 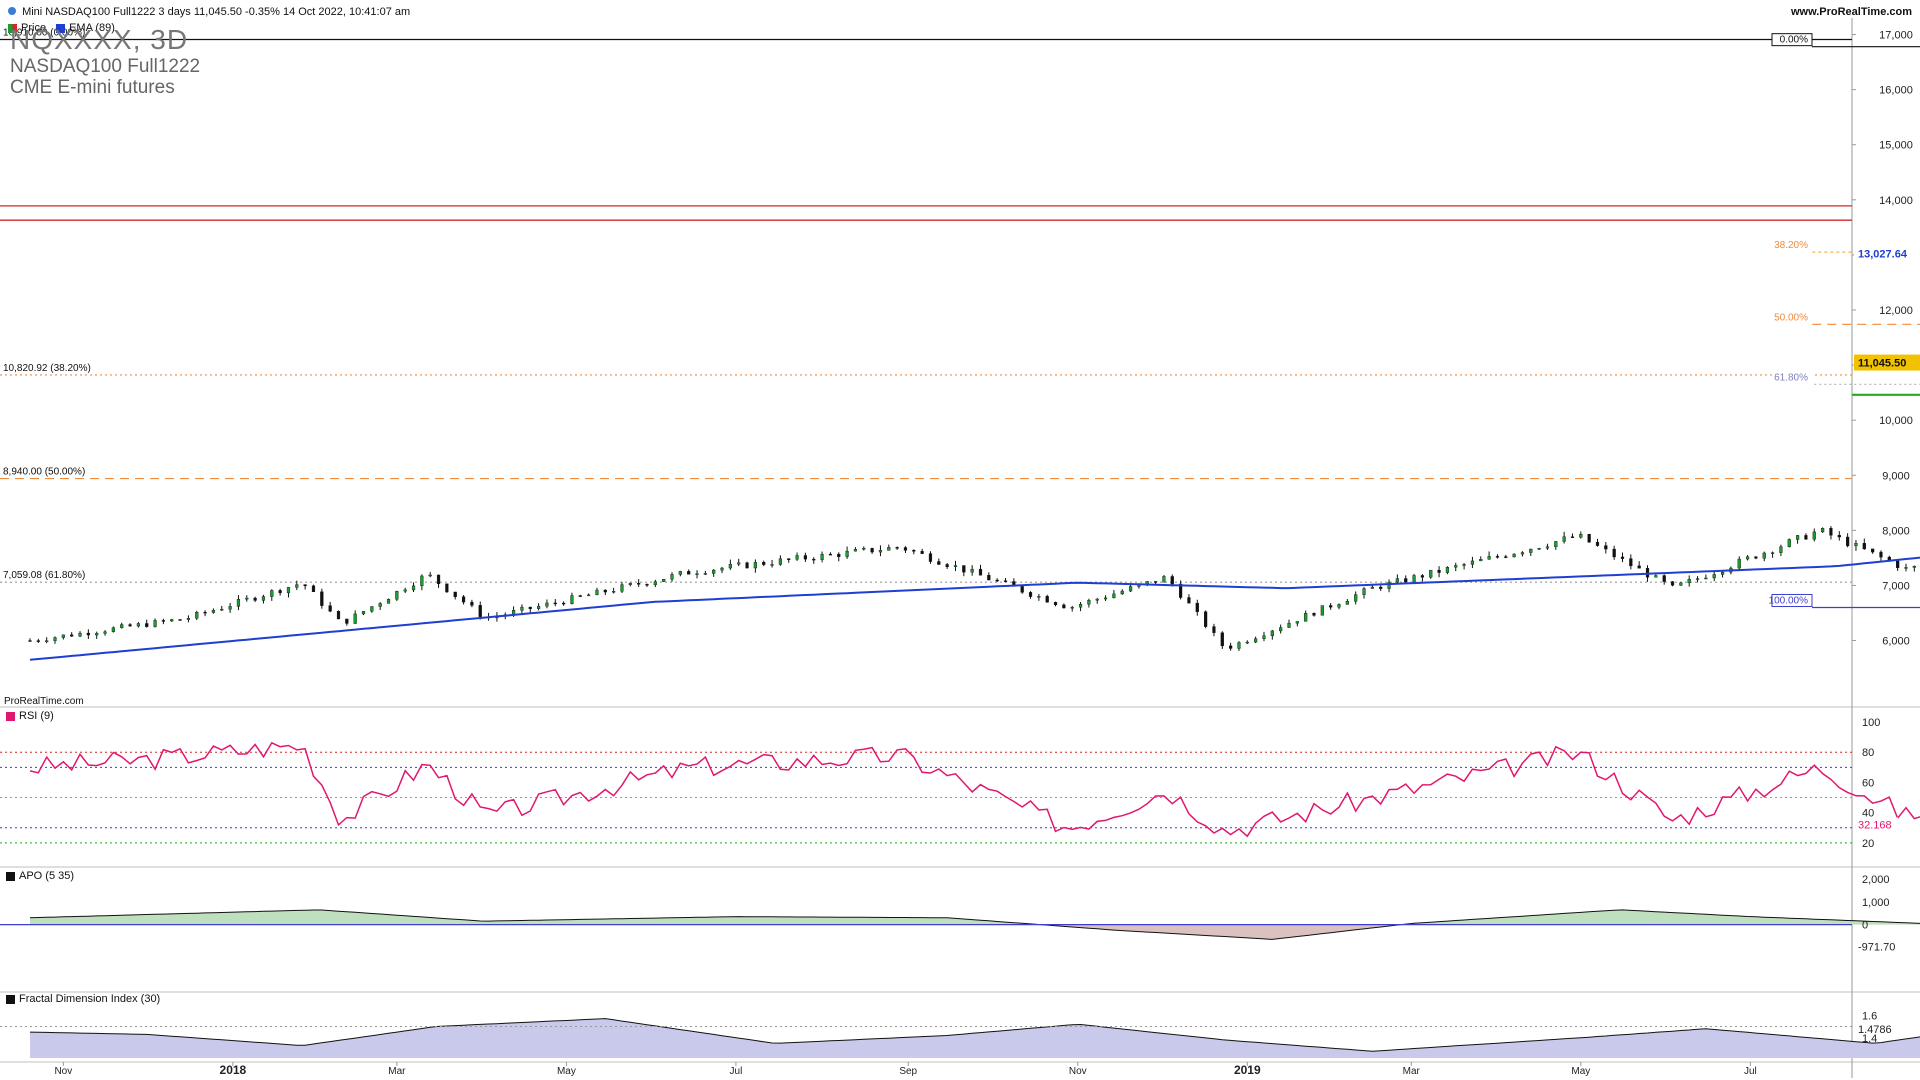 What do you see at coordinates (1896, 531) in the screenshot?
I see `price-tick-label: 8,000` at bounding box center [1896, 531].